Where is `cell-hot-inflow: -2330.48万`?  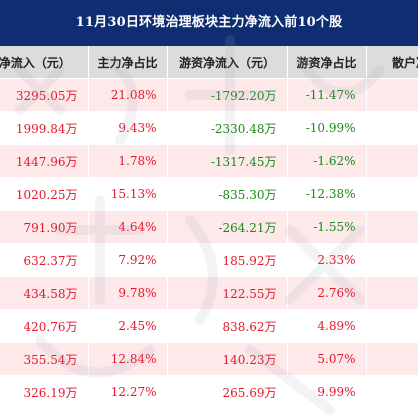
cell-hot-inflow: -2330.48万 is located at coordinates (227, 128).